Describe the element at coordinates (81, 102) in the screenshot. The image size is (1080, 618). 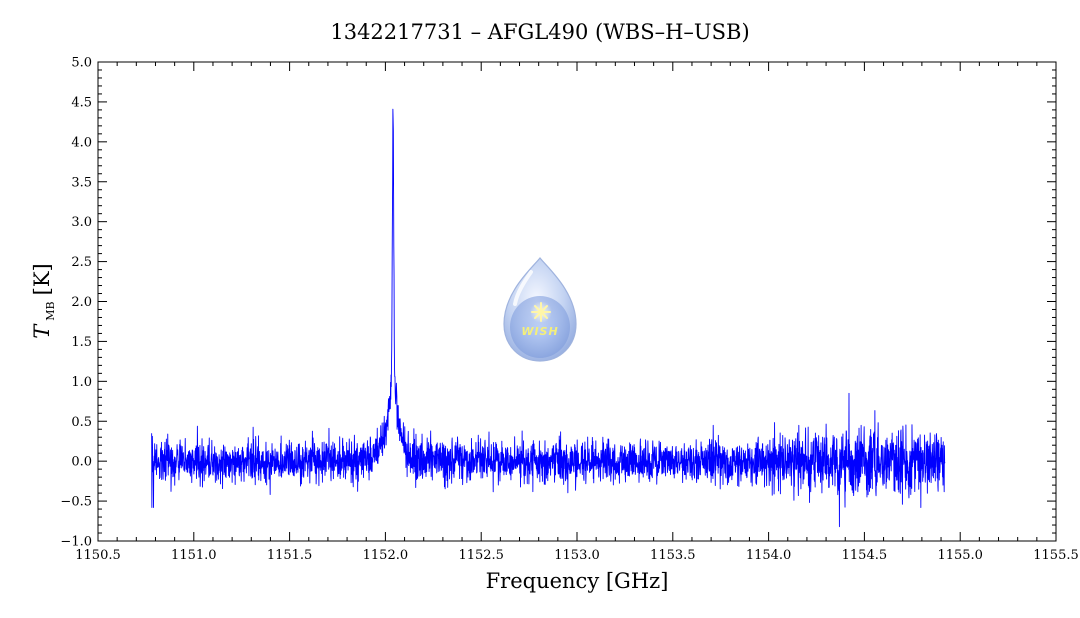
I see `y-tick-label: 4.5` at that location.